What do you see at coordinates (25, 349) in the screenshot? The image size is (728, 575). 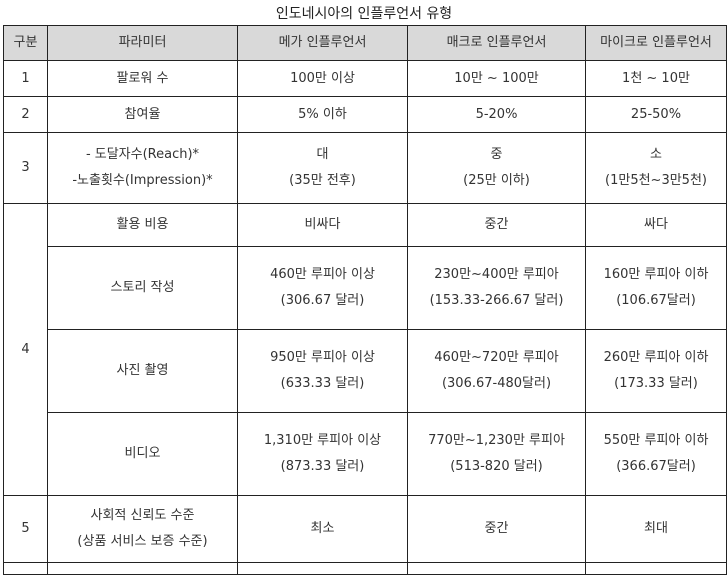 I see `row-number-cell: 4` at bounding box center [25, 349].